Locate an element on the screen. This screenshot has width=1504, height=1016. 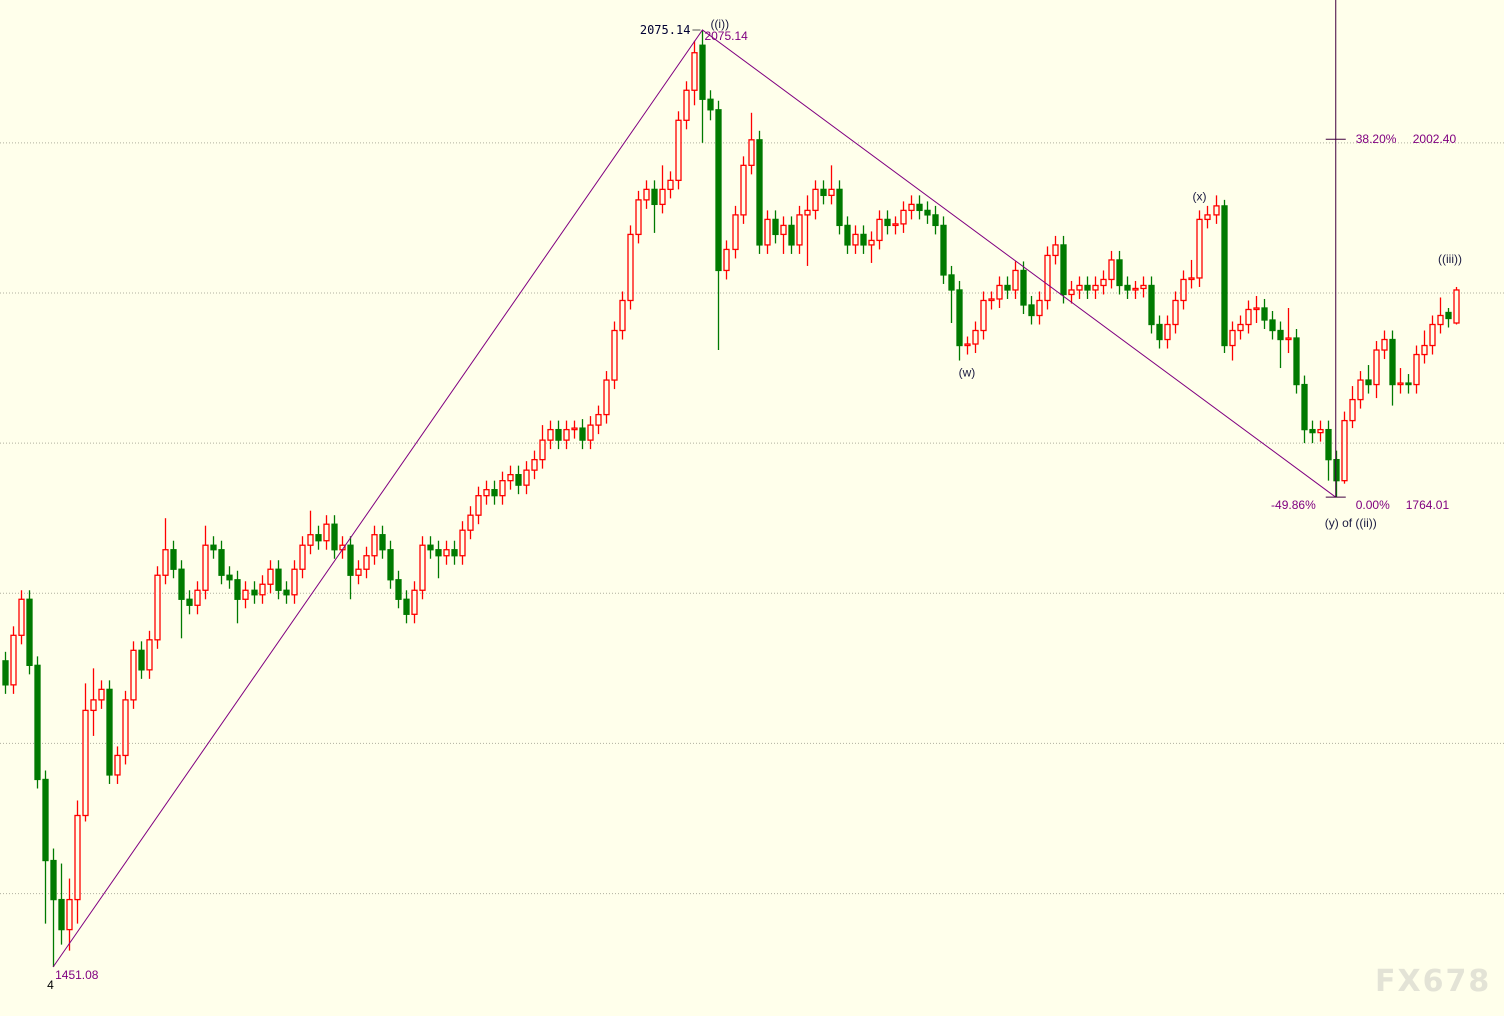
low-price-label: 1451.08 is located at coordinates (77, 975).